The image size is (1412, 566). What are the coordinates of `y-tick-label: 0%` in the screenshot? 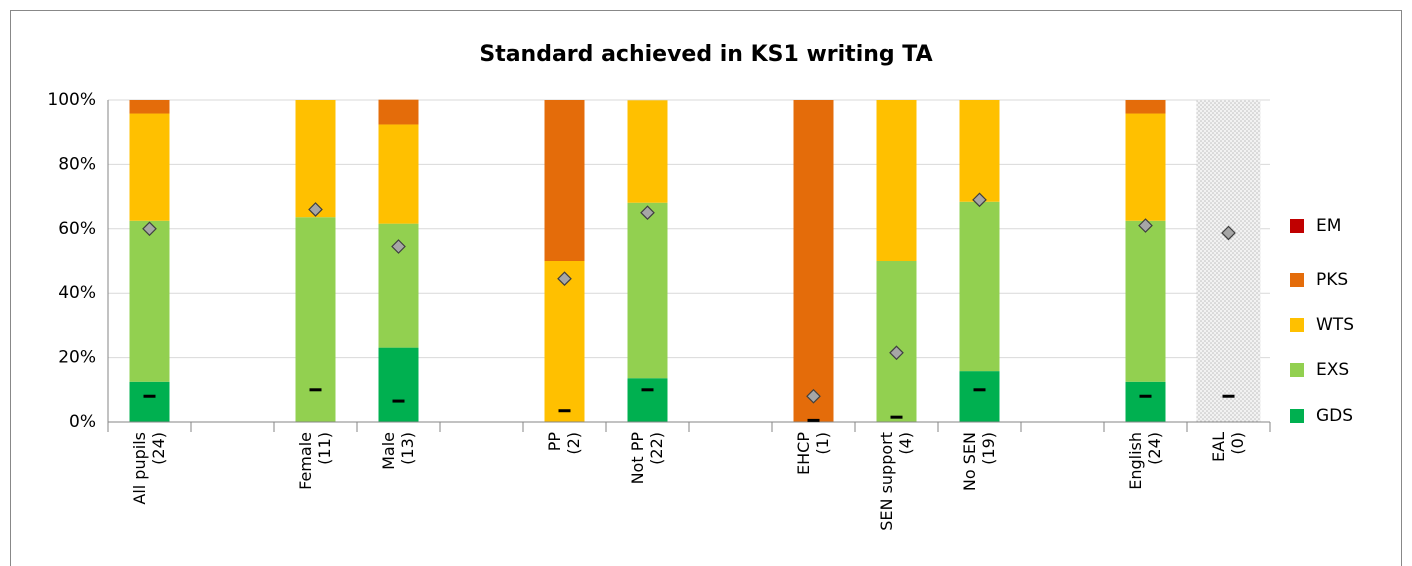 It's located at (82, 422).